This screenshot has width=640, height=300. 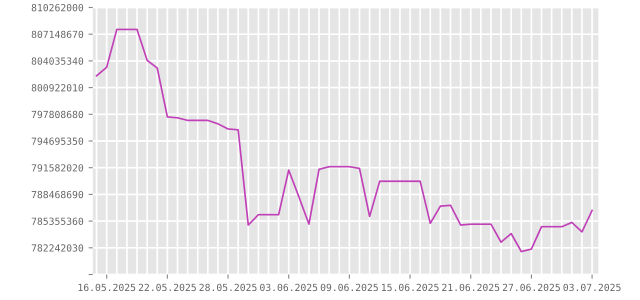 I want to click on x-tick-label: 03.07.2025, so click(x=592, y=288).